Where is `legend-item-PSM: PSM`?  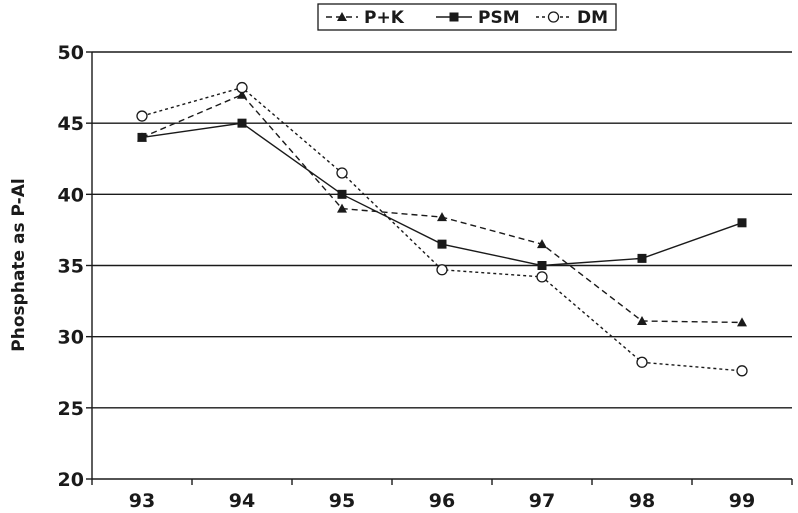
legend-item-PSM: PSM is located at coordinates (478, 18).